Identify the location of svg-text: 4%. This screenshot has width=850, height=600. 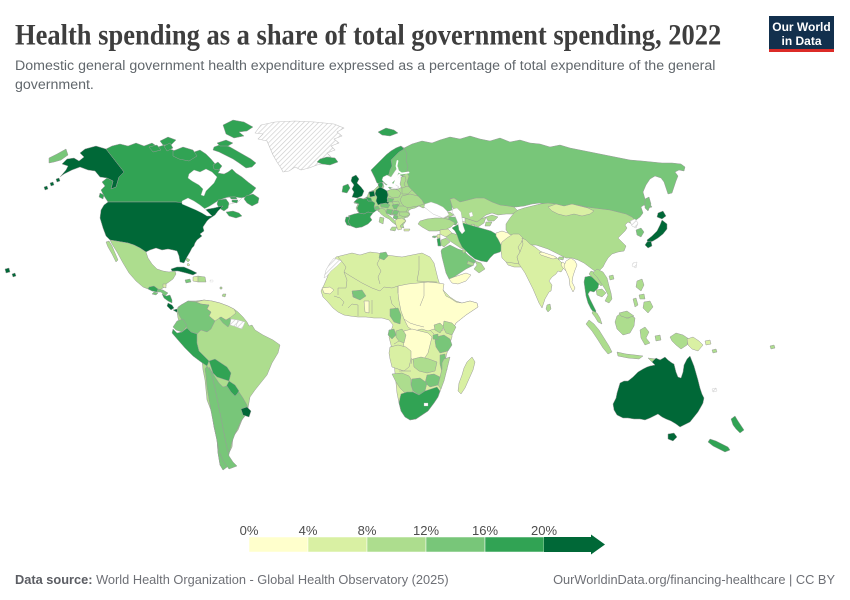
(308, 530).